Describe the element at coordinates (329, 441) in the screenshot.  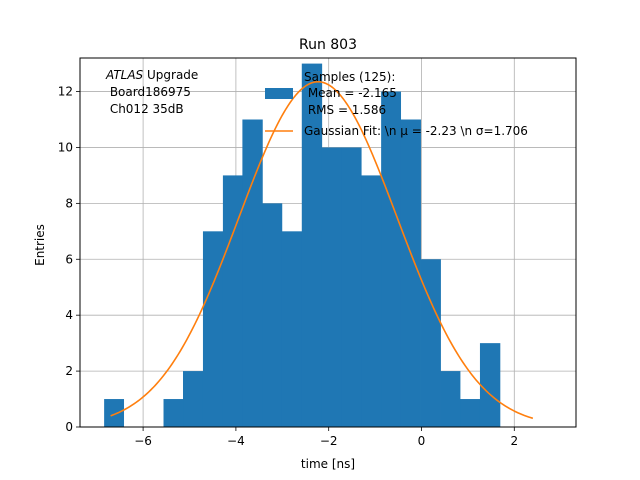
I see `x-tick-label: −2` at that location.